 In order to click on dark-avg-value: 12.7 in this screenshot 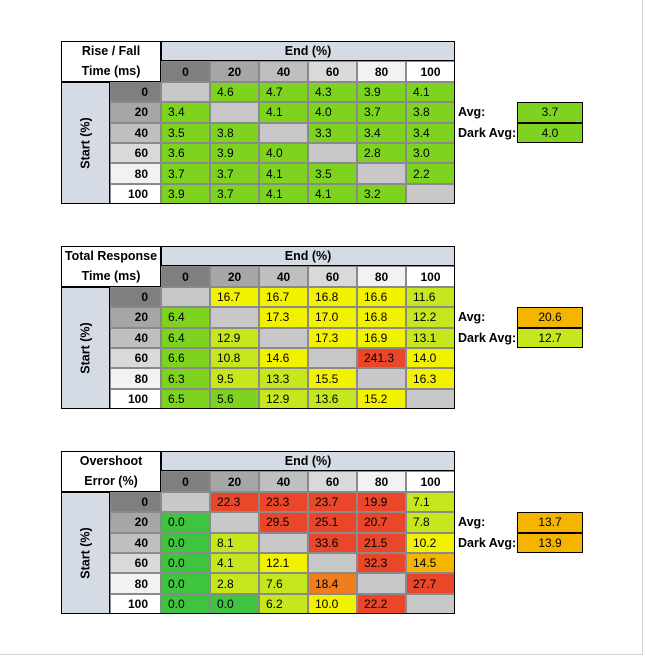, I will do `click(550, 337)`.